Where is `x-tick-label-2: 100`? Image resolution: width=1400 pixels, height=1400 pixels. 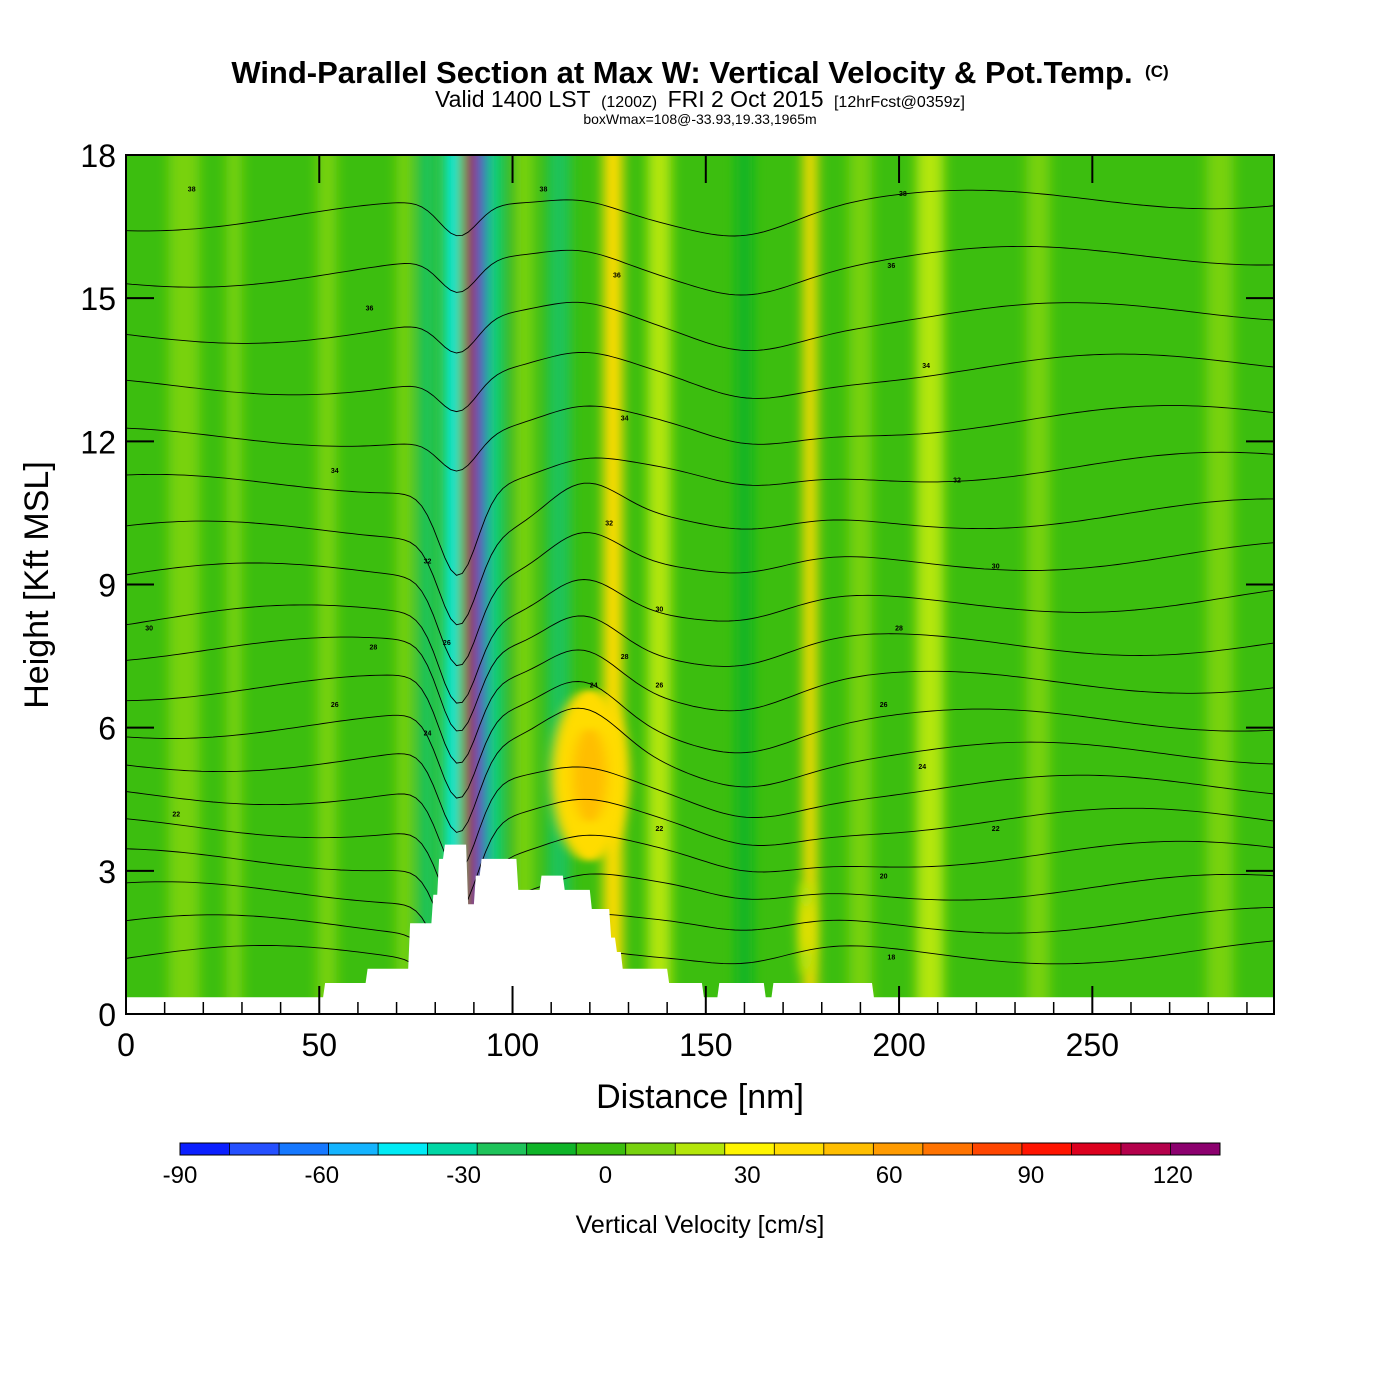 x-tick-label-2: 100 is located at coordinates (512, 1045).